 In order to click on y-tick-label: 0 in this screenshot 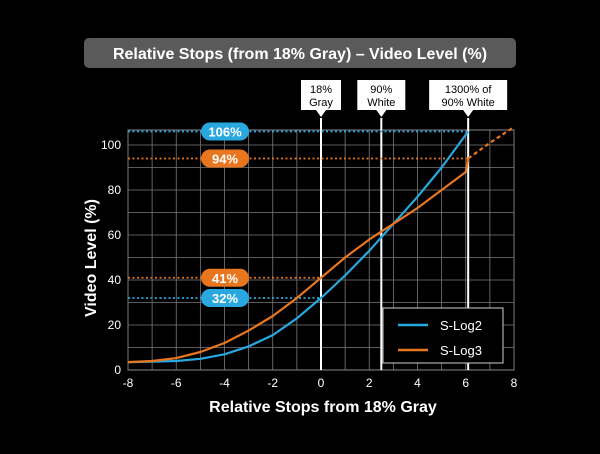, I will do `click(117, 370)`.